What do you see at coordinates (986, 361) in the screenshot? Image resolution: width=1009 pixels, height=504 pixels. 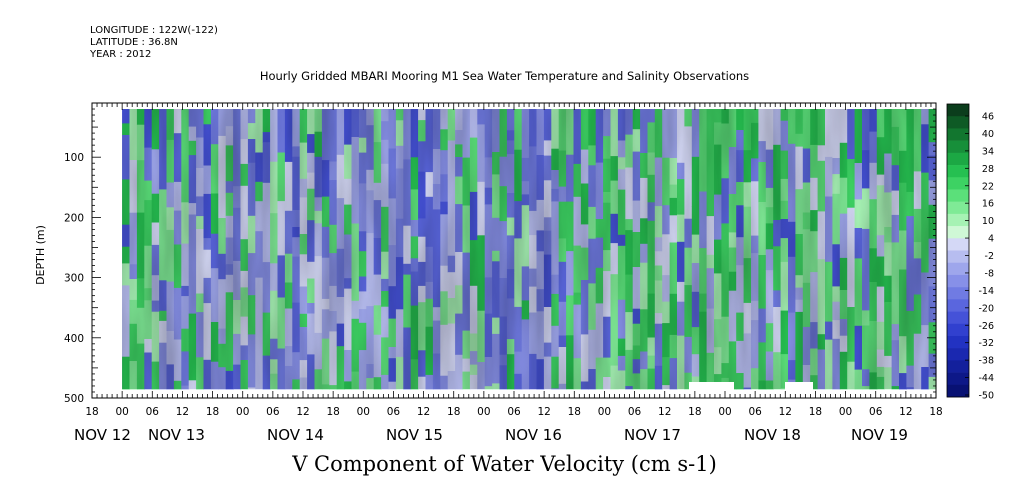 I see `colorbar-label: -38` at bounding box center [986, 361].